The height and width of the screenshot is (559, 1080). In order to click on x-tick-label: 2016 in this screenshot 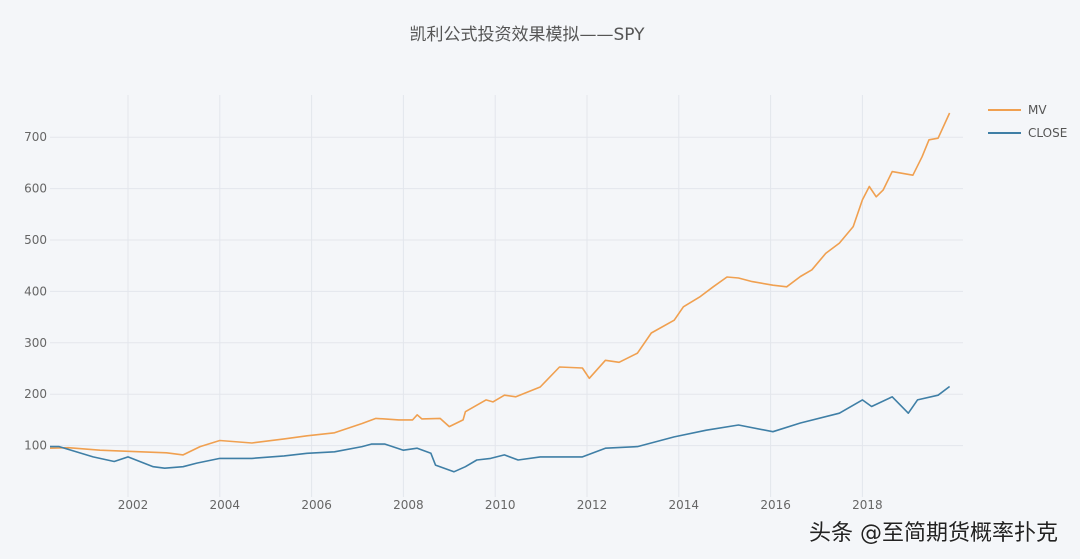, I will do `click(775, 505)`.